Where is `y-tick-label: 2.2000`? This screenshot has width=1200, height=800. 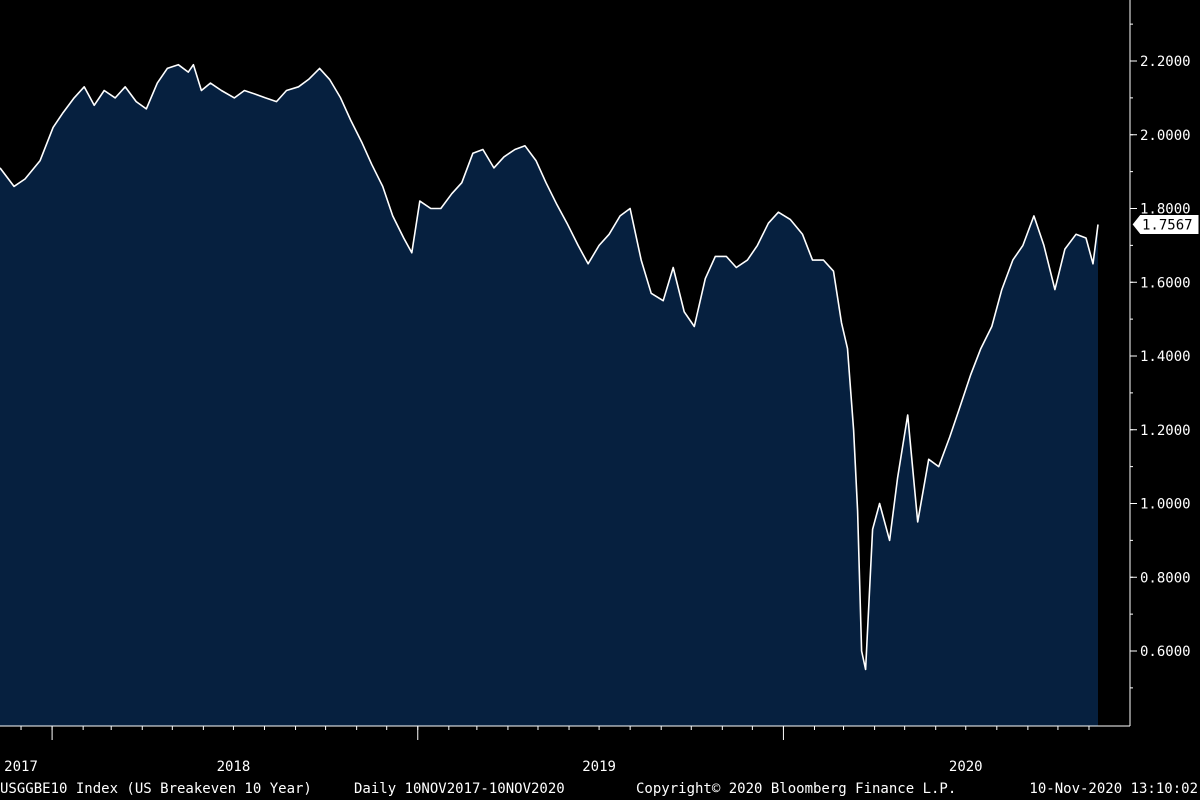 y-tick-label: 2.2000 is located at coordinates (1165, 62).